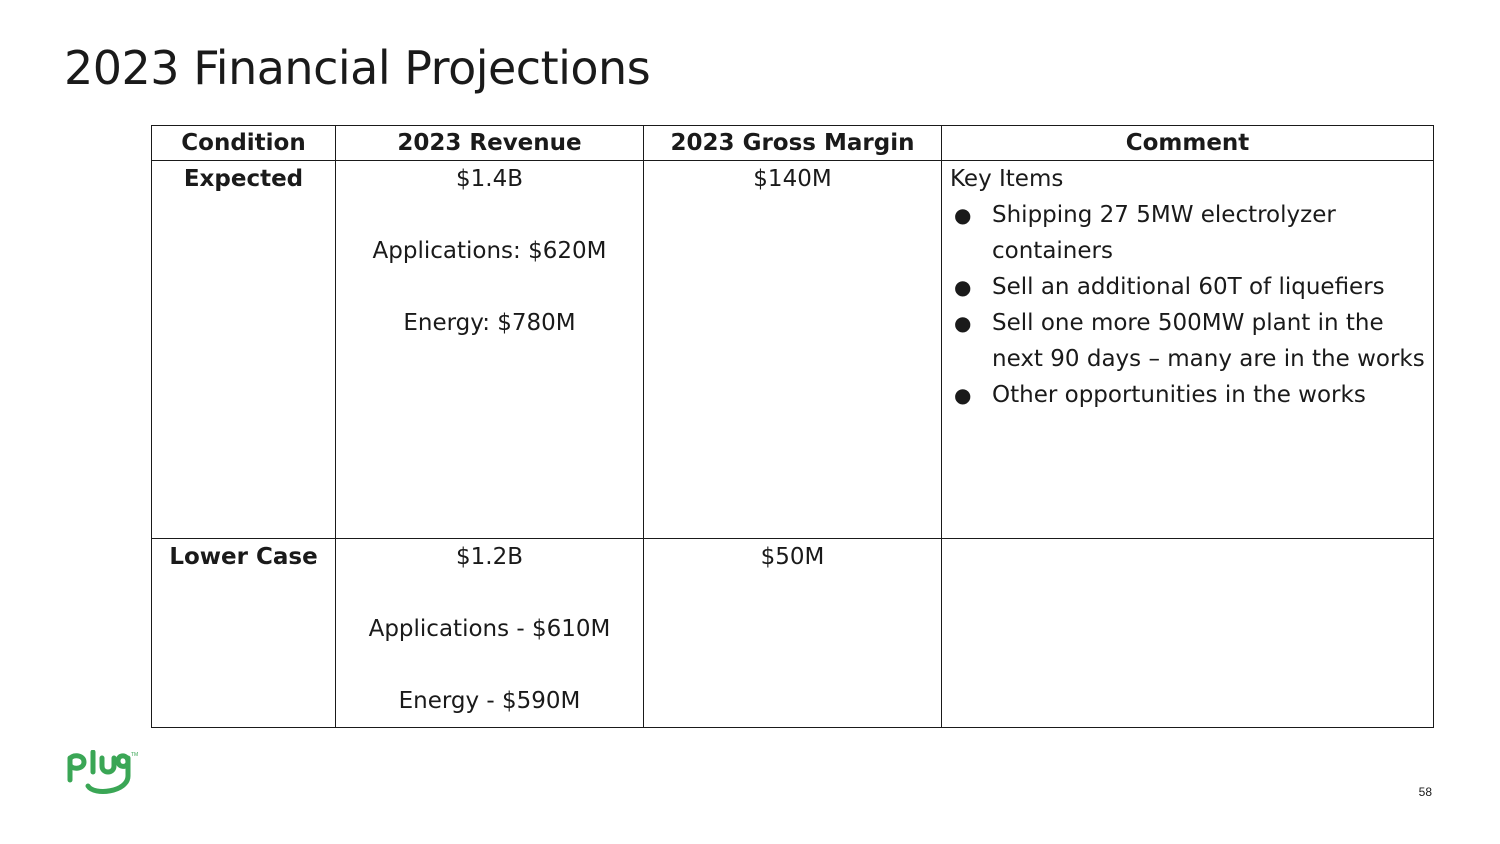  Describe the element at coordinates (489, 179) in the screenshot. I see `revenue-total: $1.4B` at that location.